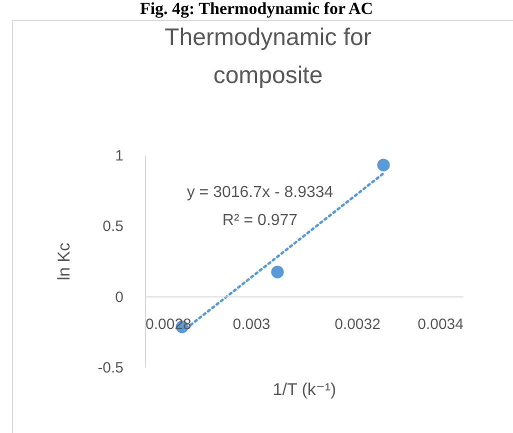 This screenshot has width=513, height=433. Describe the element at coordinates (251, 324) in the screenshot. I see `x-tick-label: 0.003` at that location.